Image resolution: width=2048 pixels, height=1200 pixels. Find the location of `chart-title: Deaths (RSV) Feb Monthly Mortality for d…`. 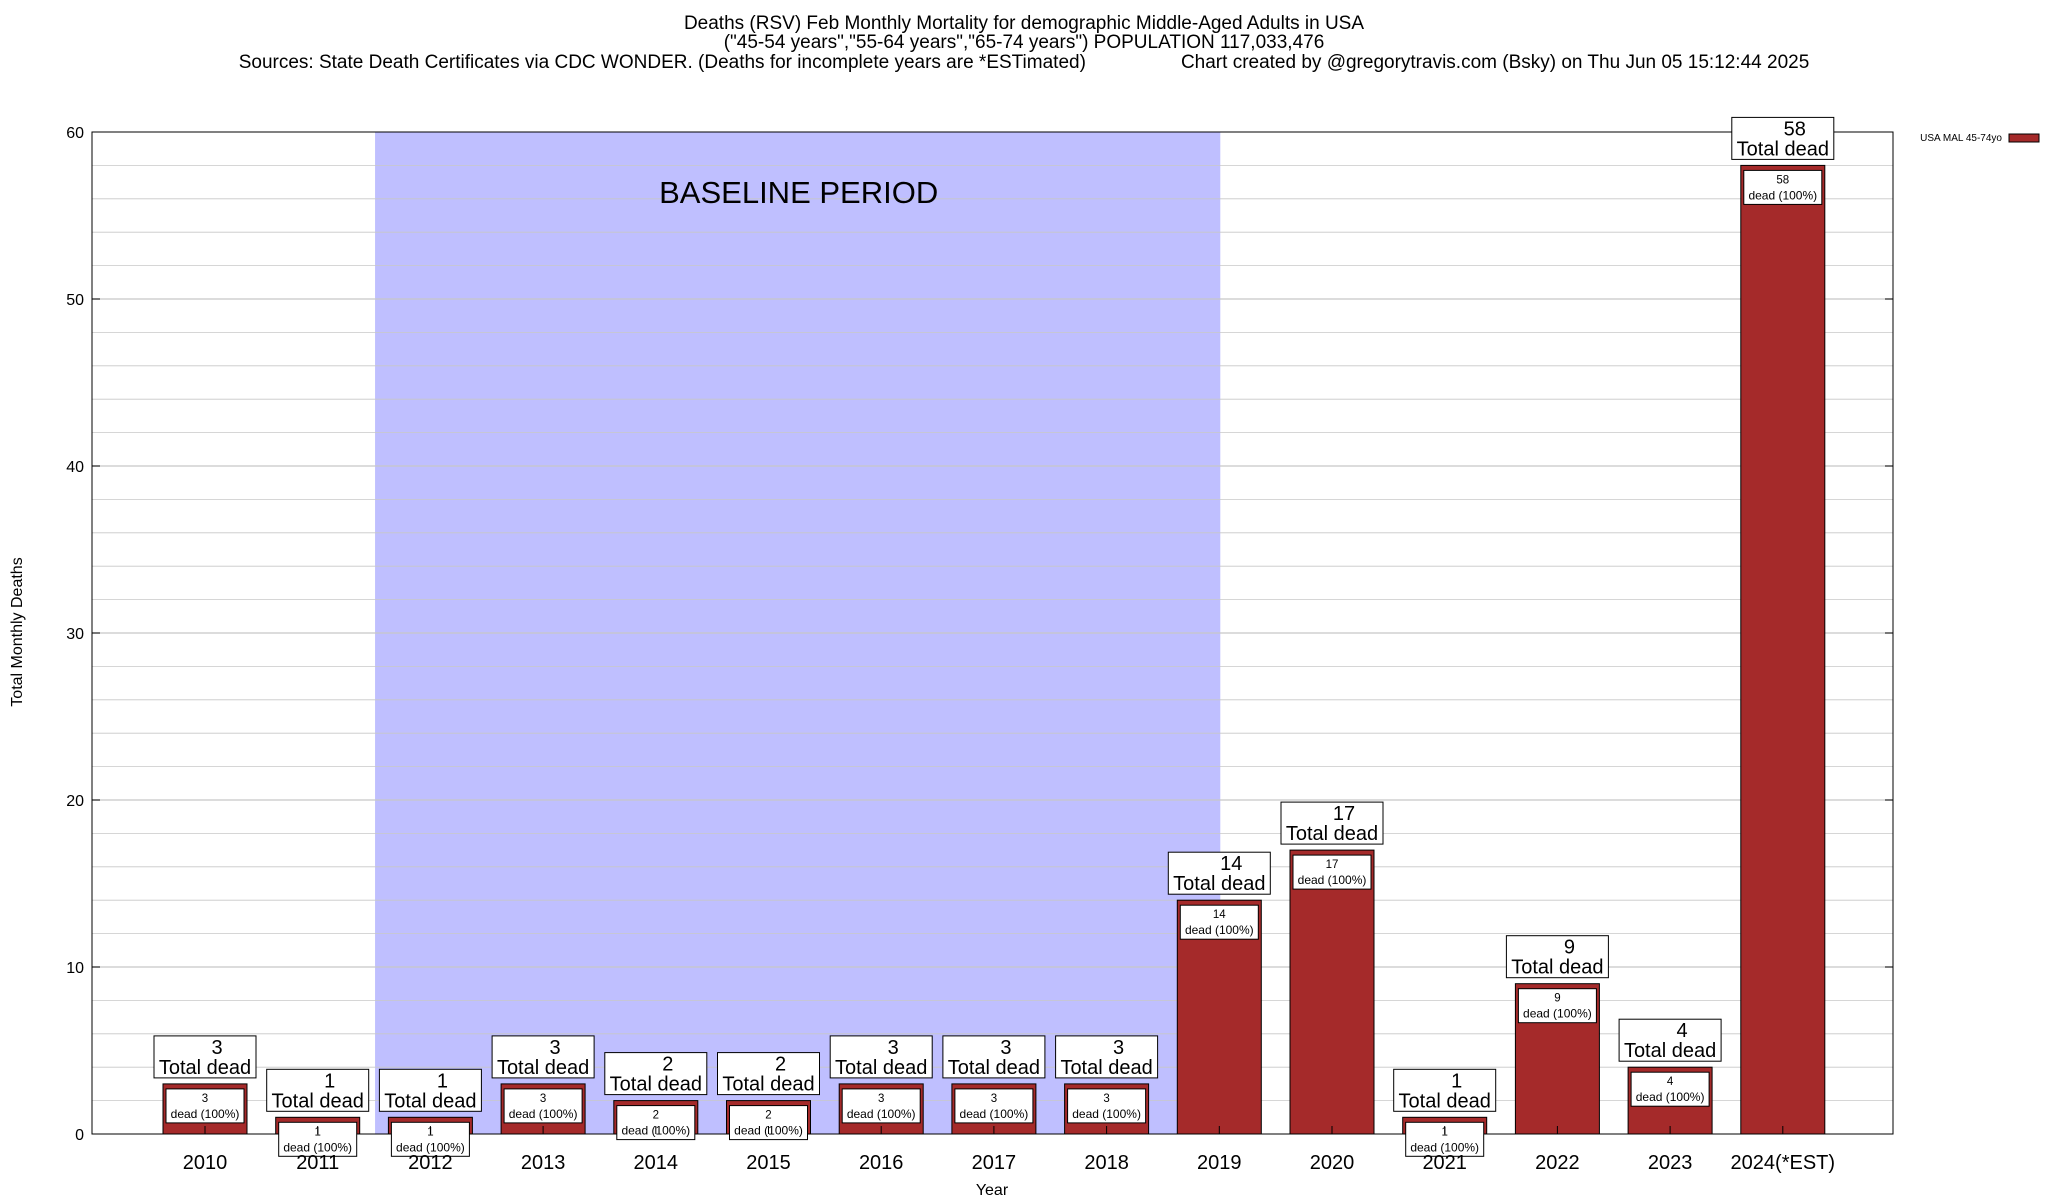

chart-title: Deaths (RSV) Feb Monthly Mortality for d… is located at coordinates (1024, 23).